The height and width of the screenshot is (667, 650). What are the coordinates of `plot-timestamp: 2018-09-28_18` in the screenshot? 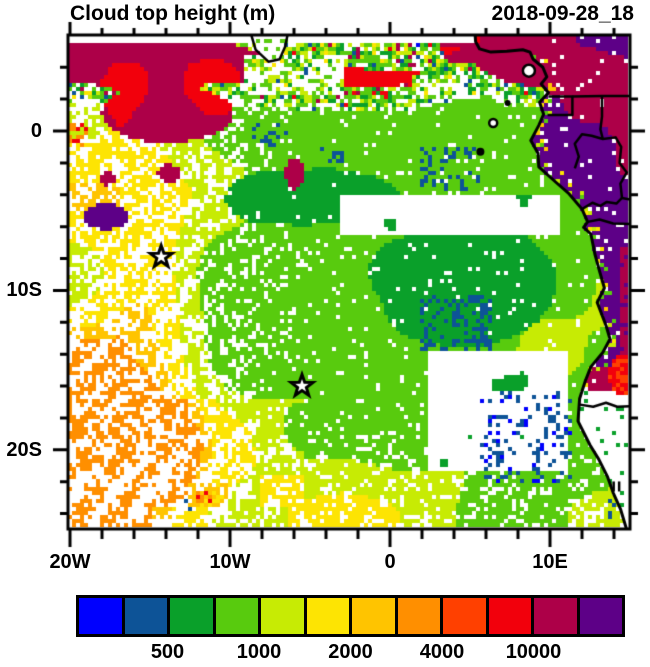 It's located at (562, 13).